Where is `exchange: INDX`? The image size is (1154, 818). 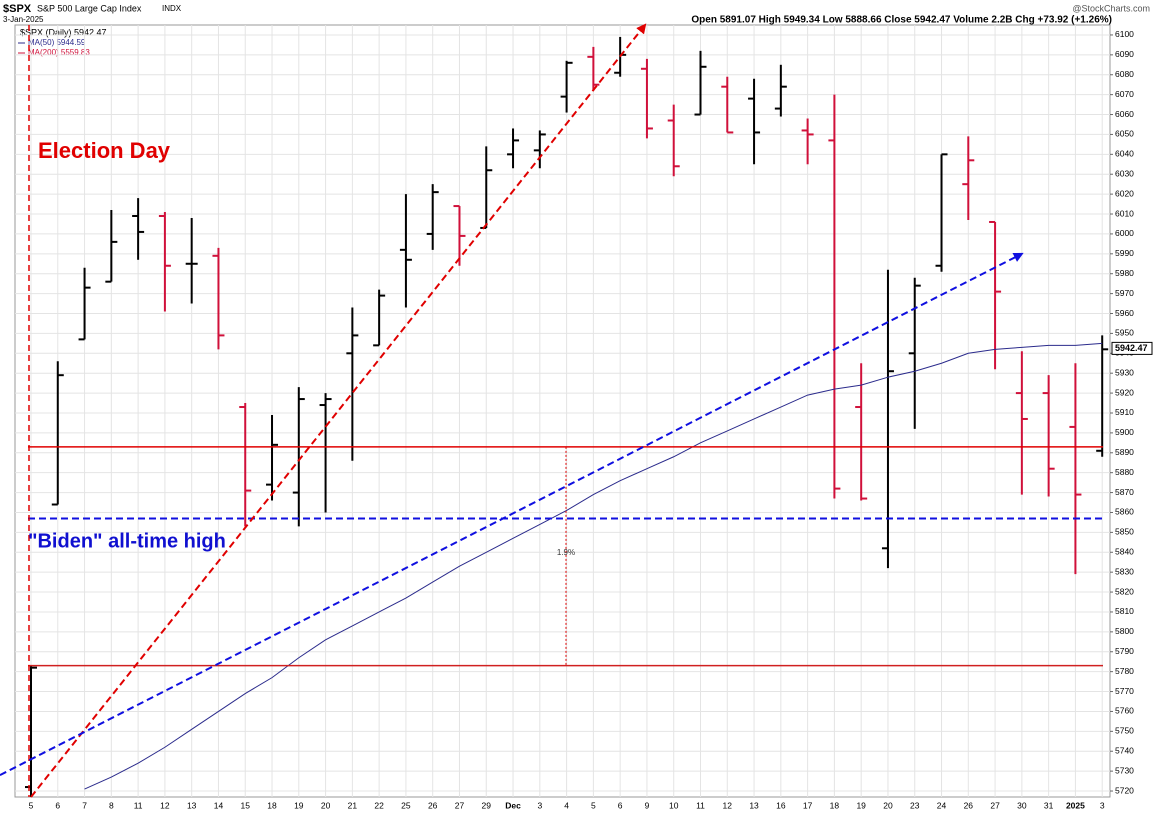 exchange: INDX is located at coordinates (172, 8).